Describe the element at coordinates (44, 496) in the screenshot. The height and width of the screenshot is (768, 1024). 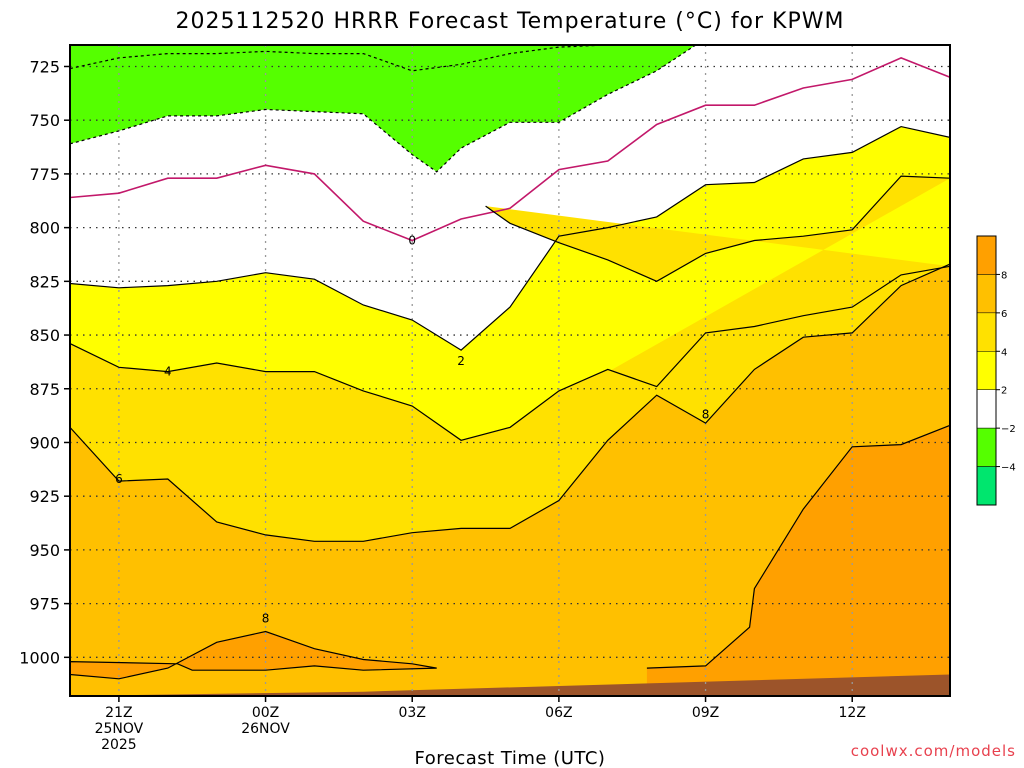
I see `y-tick-label: 925` at that location.